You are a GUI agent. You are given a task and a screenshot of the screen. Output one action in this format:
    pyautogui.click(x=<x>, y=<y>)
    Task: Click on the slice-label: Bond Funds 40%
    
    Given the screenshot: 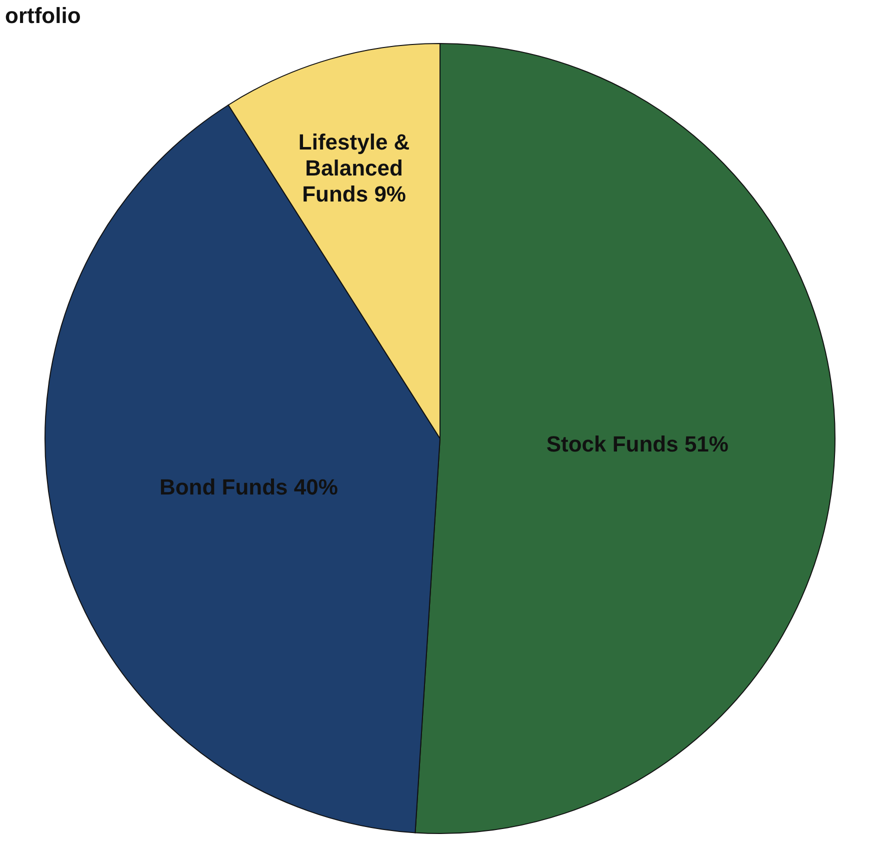 What is the action you would take?
    pyautogui.click(x=248, y=487)
    